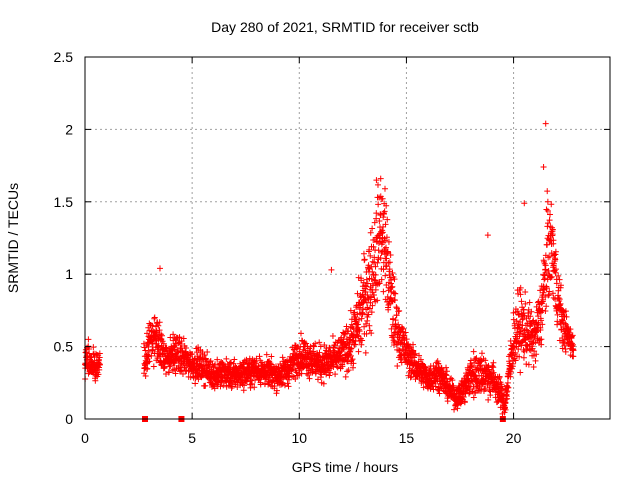 The image size is (640, 480). Describe the element at coordinates (69, 129) in the screenshot. I see `y-tick-label: 2` at that location.